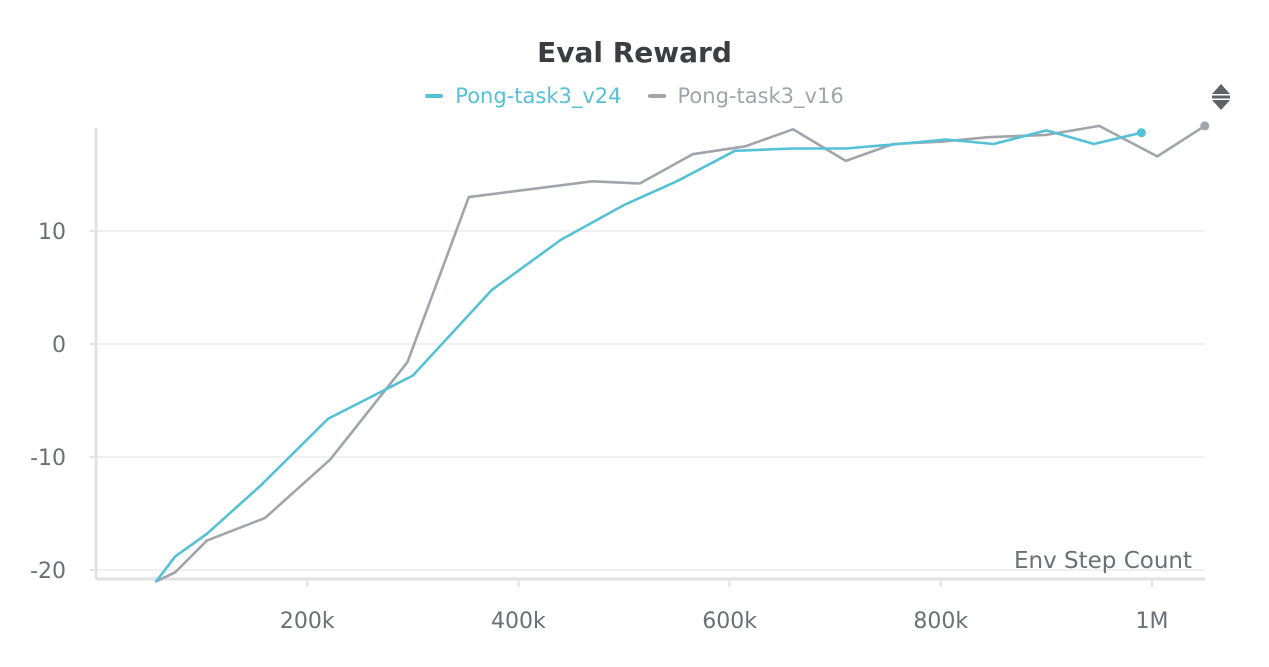 This screenshot has width=1269, height=667. Describe the element at coordinates (760, 96) in the screenshot. I see `legend-label-series-2: Pong-task3_v16` at that location.